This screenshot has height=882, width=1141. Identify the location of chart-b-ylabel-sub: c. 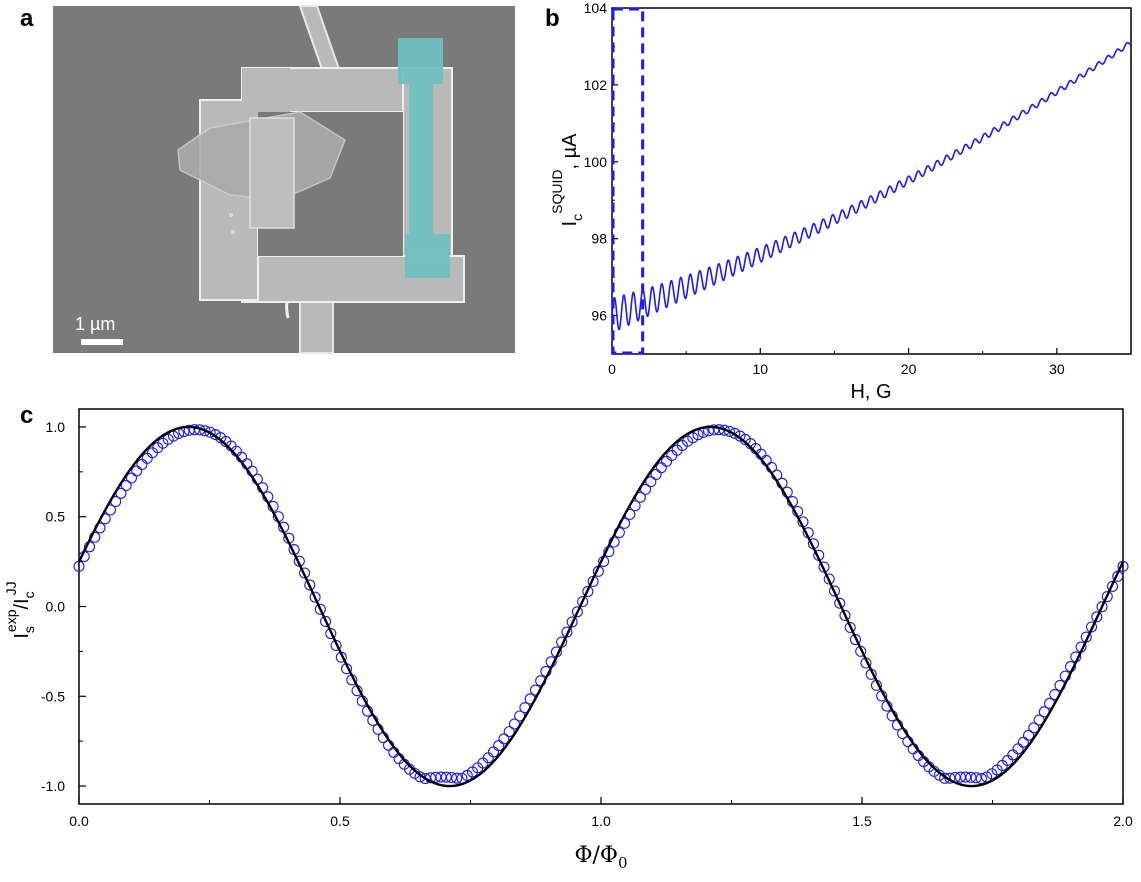
(577, 217).